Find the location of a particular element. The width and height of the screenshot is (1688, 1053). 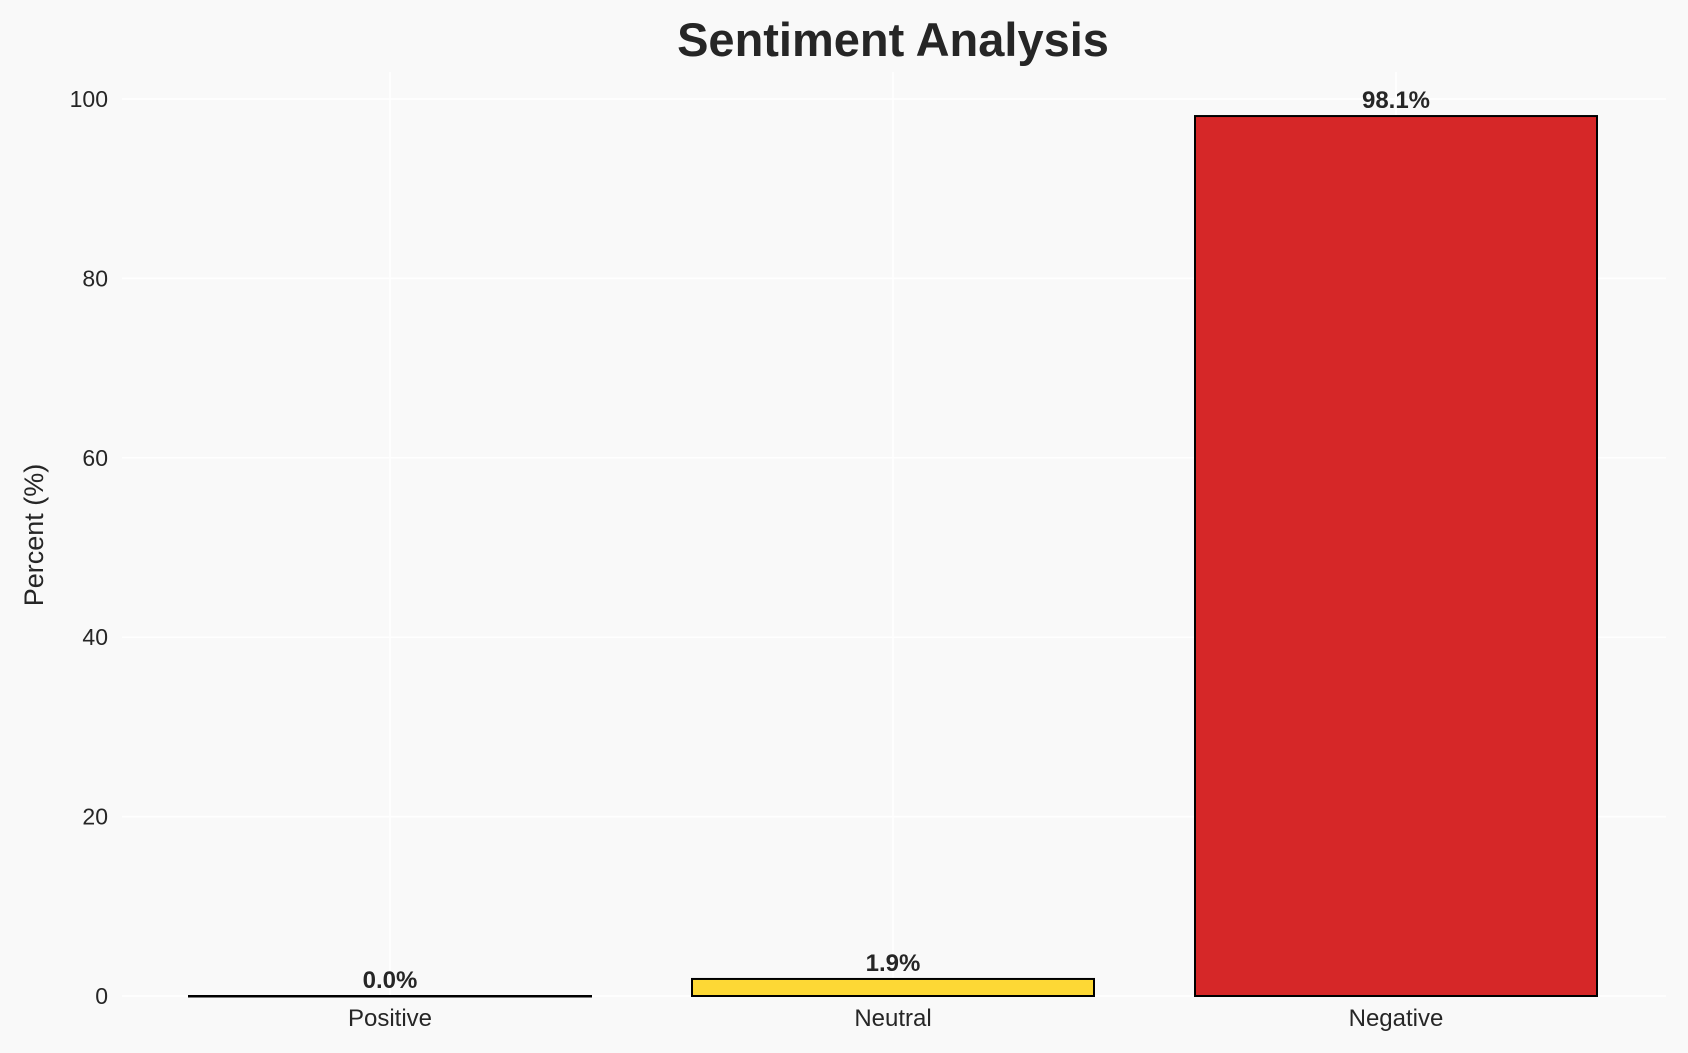

data-label: 0.0% is located at coordinates (390, 980).